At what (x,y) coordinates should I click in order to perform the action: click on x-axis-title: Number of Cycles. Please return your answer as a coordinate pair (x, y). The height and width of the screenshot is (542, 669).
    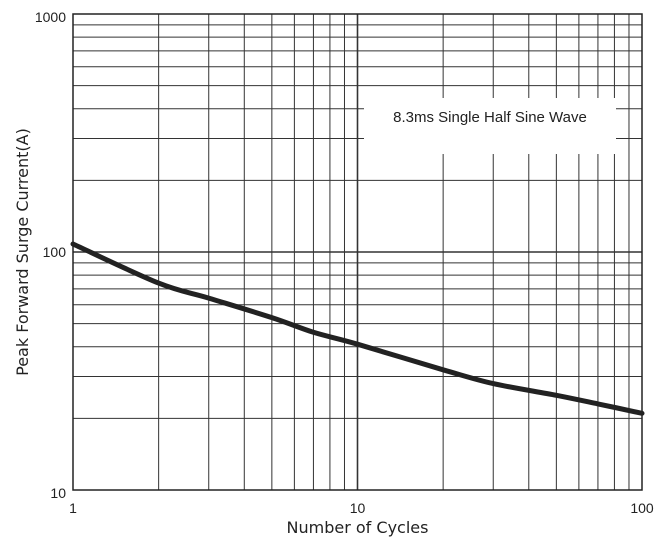
    Looking at the image, I should click on (358, 527).